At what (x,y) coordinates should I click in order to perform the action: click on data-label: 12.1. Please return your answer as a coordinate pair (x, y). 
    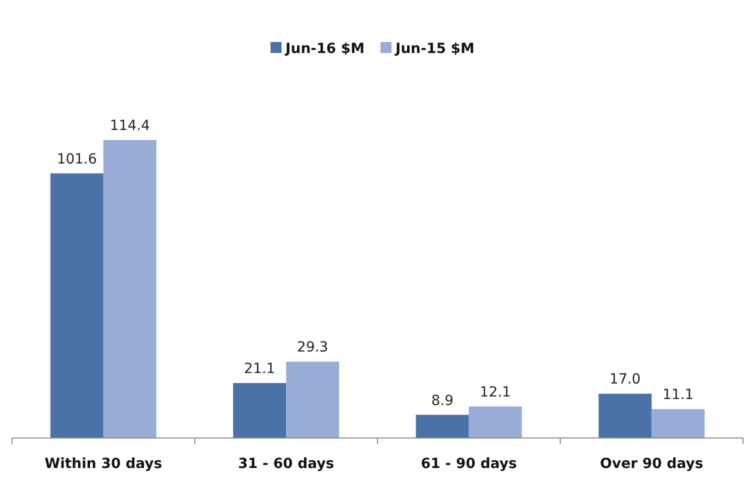
    Looking at the image, I should click on (495, 392).